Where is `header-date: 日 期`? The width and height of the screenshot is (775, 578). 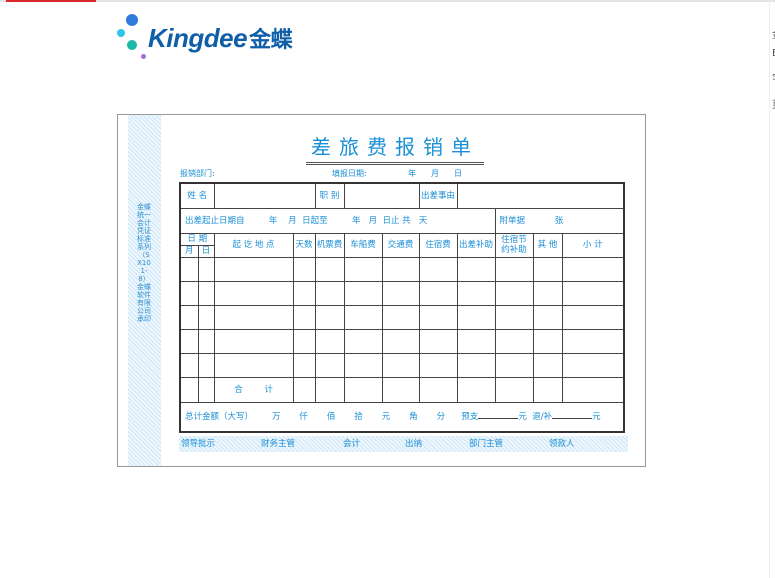 header-date: 日 期 is located at coordinates (197, 239).